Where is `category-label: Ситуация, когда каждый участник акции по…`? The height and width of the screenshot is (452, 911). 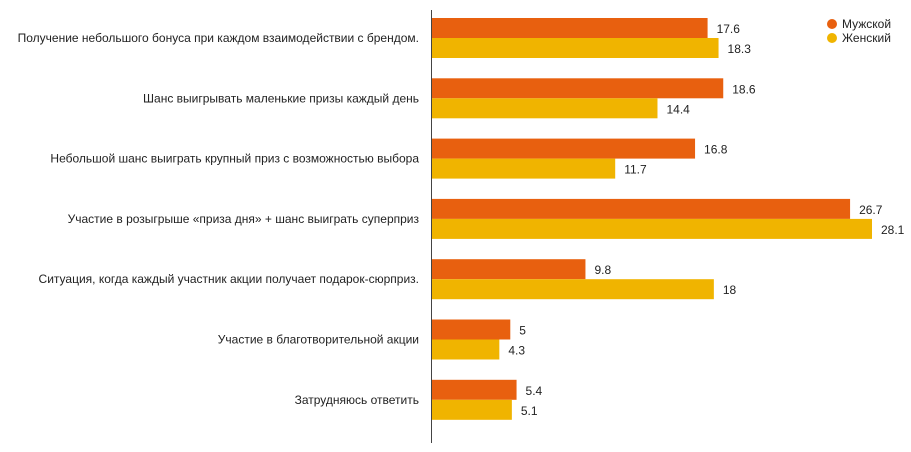
category-label: Ситуация, когда каждый участник акции по… is located at coordinates (229, 279).